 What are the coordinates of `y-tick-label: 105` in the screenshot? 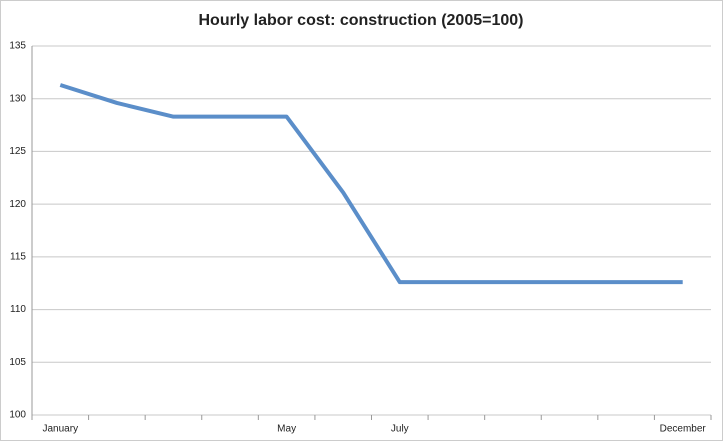 It's located at (17, 362).